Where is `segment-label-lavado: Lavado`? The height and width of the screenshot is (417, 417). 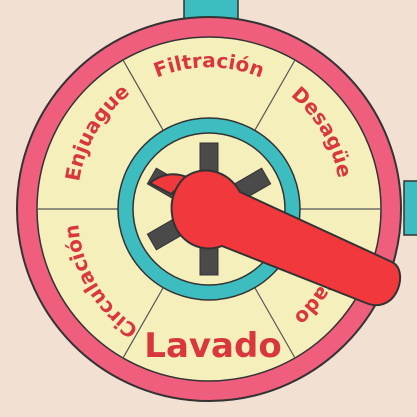 segment-label-lavado: Lavado is located at coordinates (212, 346).